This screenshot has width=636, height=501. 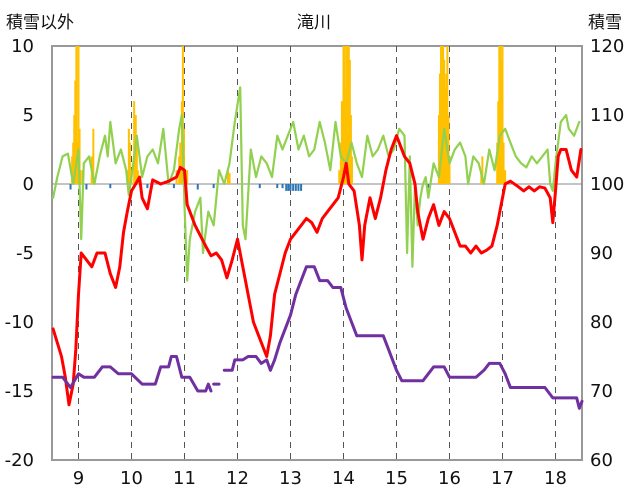 What do you see at coordinates (25, 253) in the screenshot?
I see `y-left-tick-label: -5` at bounding box center [25, 253].